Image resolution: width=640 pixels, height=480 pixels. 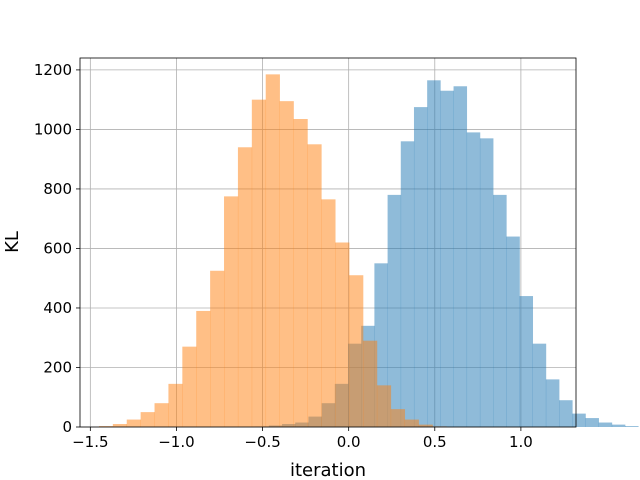 What do you see at coordinates (176, 442) in the screenshot?
I see `x-tick-label: −1.0` at bounding box center [176, 442].